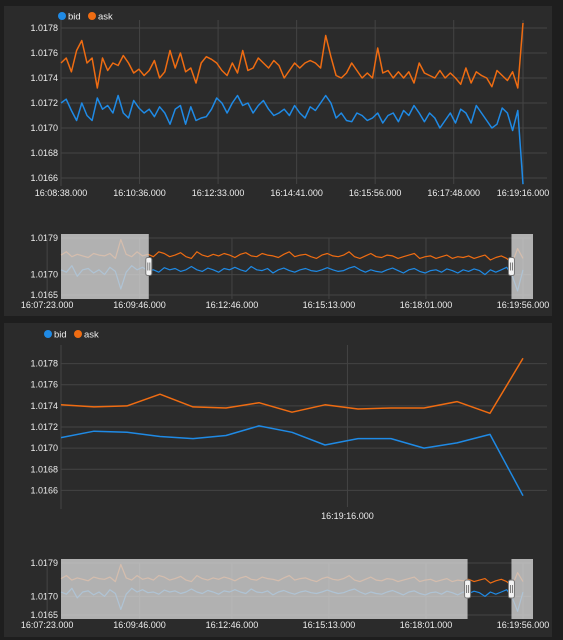  Describe the element at coordinates (61, 193) in the screenshot. I see `x-tick-label: 16:08:38.000` at that location.